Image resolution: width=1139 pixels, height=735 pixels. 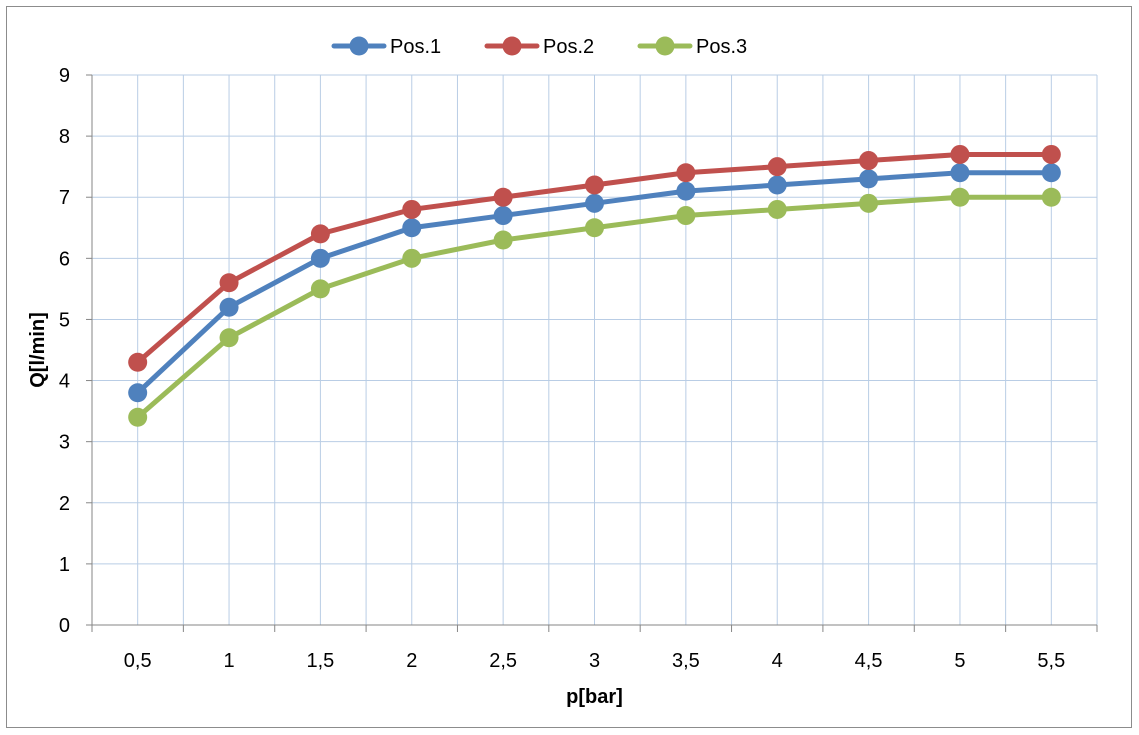 I want to click on legend-label-pos-1: Pos.1, so click(x=415, y=47).